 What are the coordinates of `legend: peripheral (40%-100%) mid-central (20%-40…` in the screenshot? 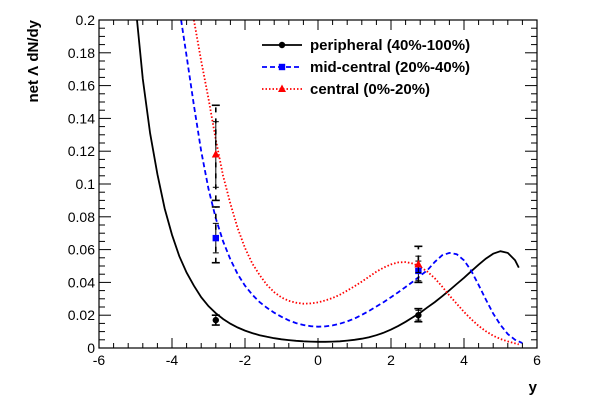 It's located at (366, 67).